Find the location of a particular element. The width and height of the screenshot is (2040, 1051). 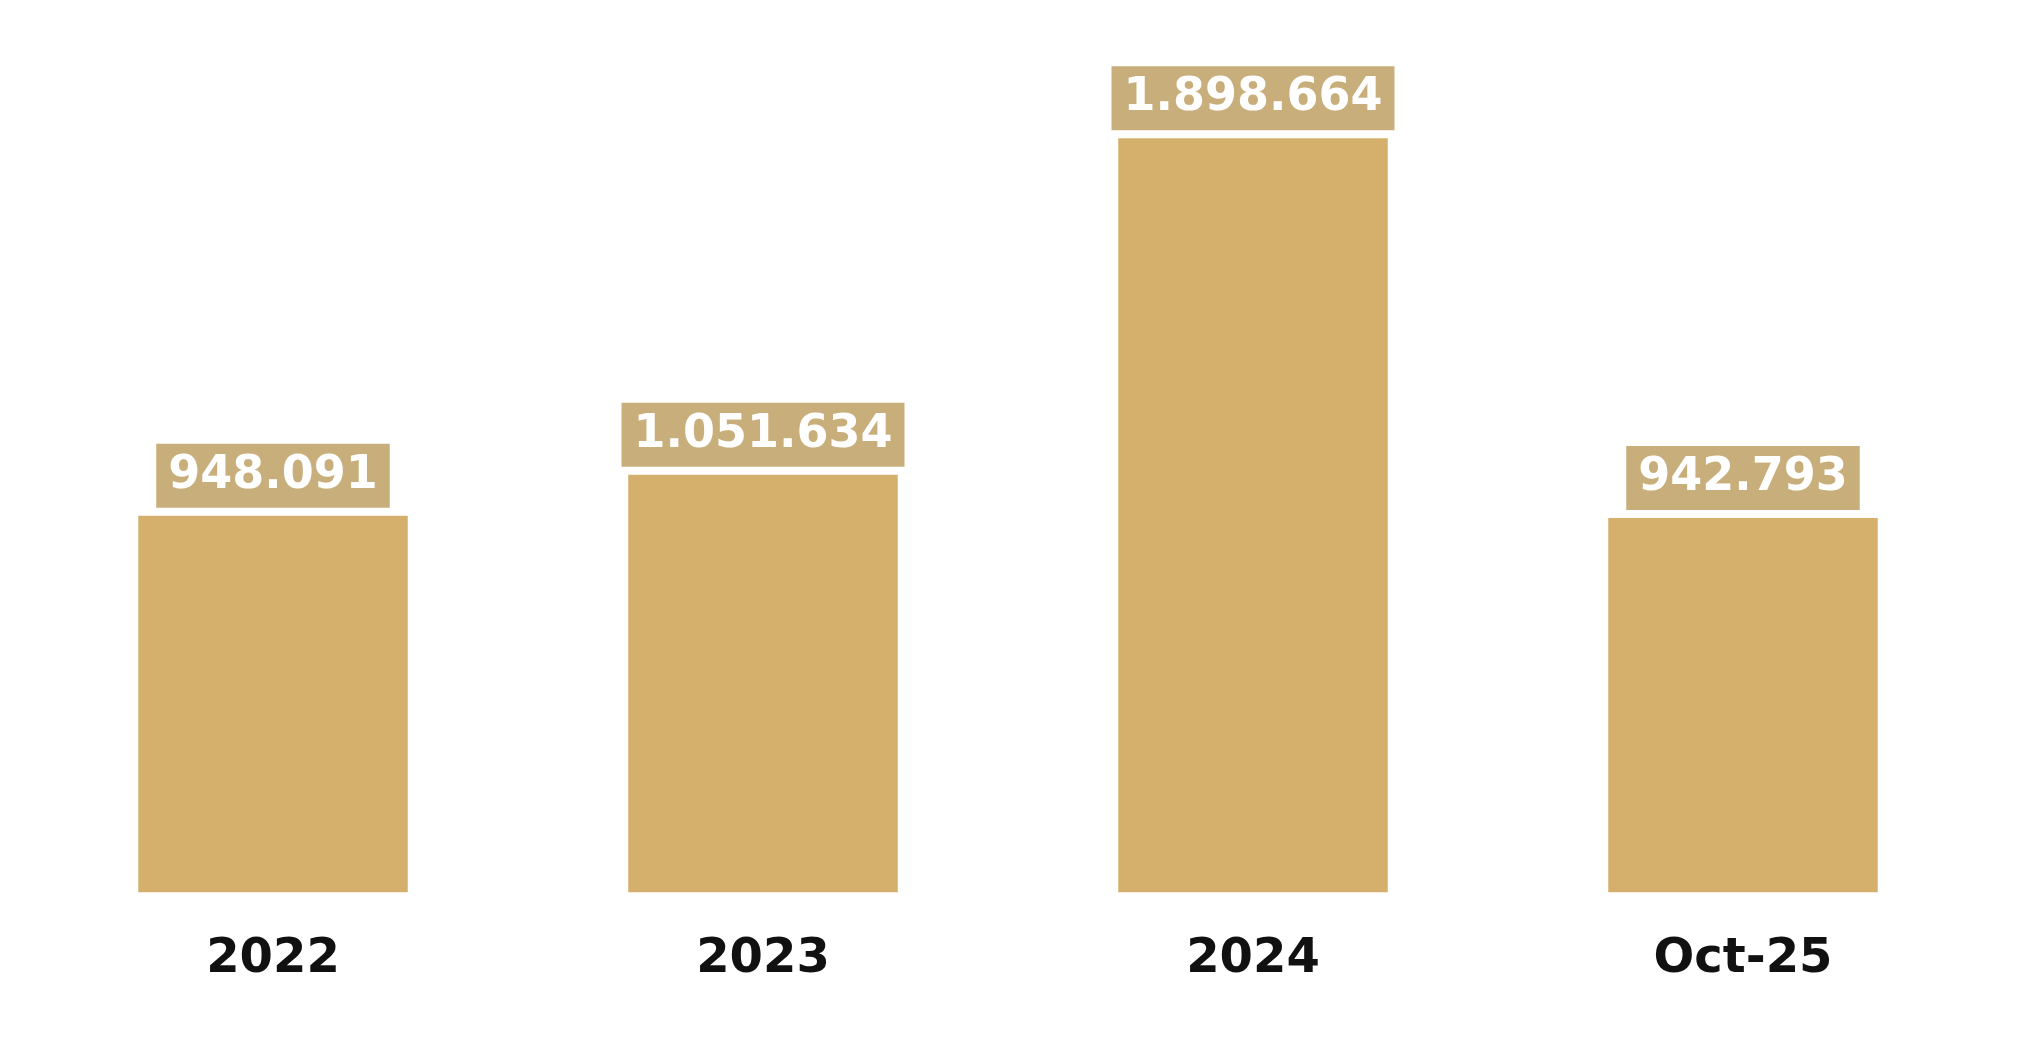

x-tick-label: 2024 is located at coordinates (1253, 954).